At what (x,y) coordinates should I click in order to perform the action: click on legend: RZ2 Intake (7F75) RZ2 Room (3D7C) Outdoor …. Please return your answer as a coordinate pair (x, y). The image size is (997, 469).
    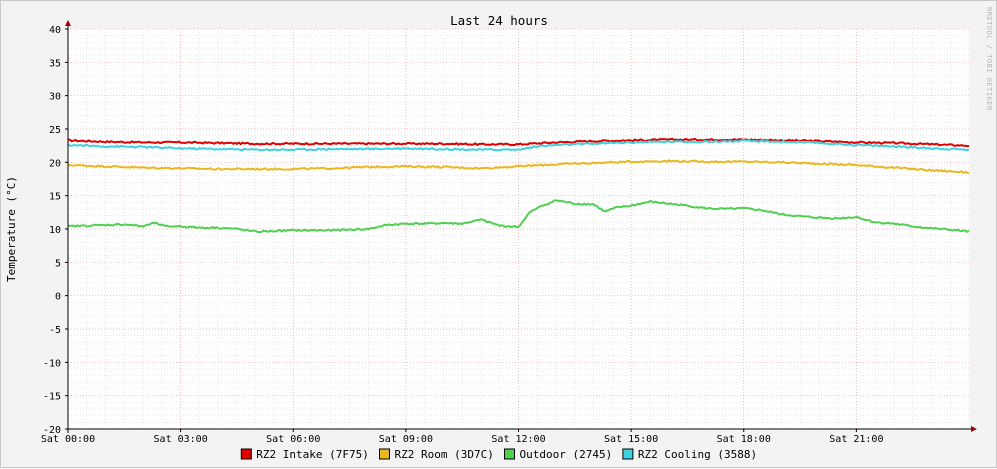
    Looking at the image, I should click on (498, 454).